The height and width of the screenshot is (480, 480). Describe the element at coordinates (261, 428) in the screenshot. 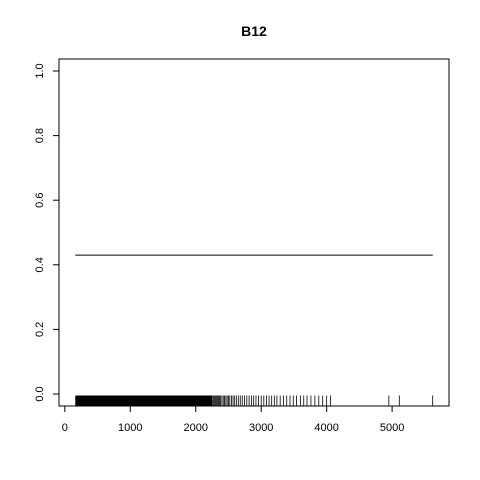

I see `x-tick-label: 3000` at that location.